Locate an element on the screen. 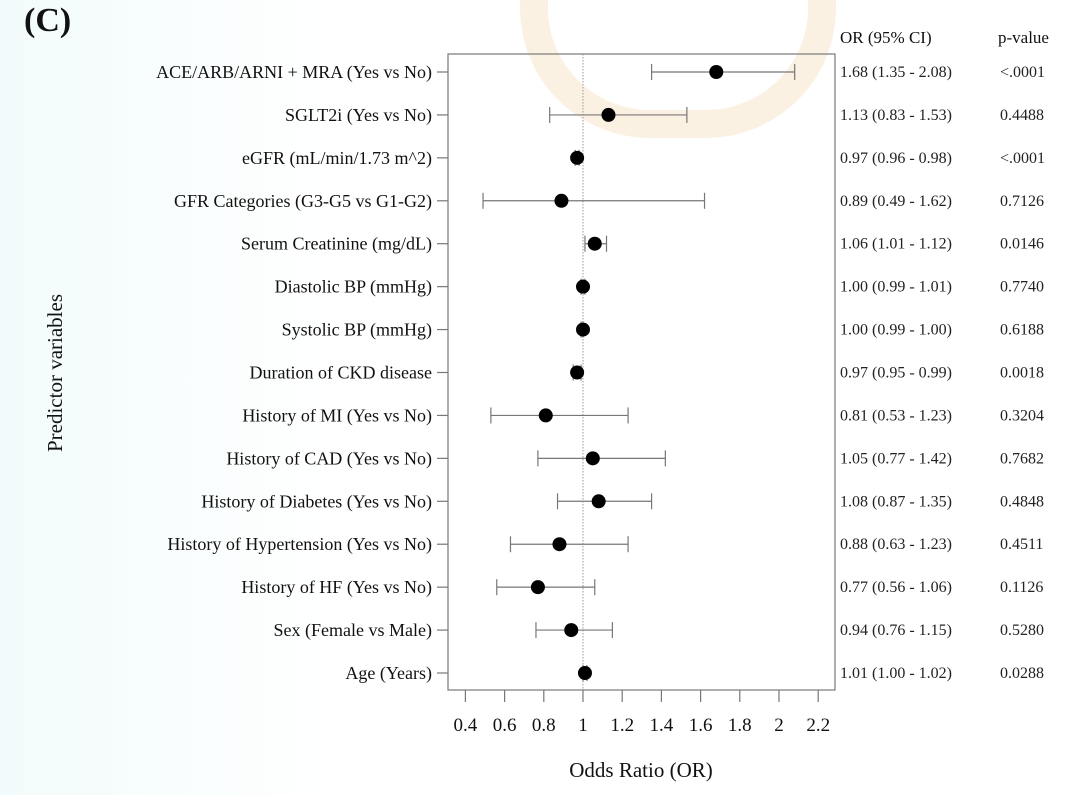 This screenshot has height=795, width=1080. x-tick-label: 2 is located at coordinates (779, 725).